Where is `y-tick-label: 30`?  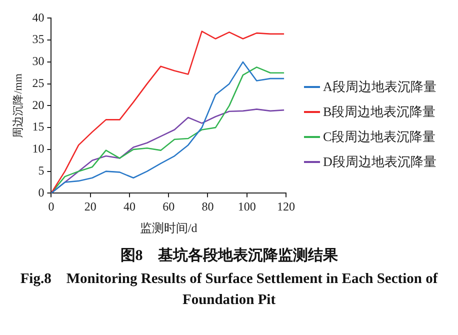
y-tick-label: 30 is located at coordinates (38, 61).